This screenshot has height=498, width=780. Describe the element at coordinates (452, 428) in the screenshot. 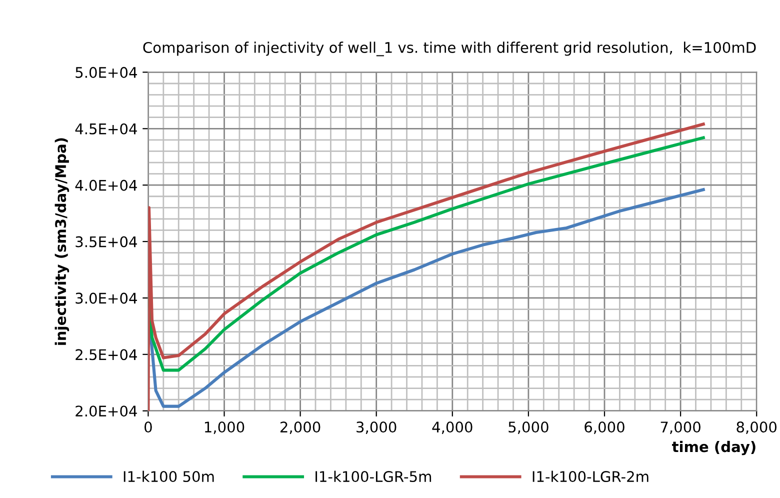

I see `x-tick-label: 4,000` at that location.